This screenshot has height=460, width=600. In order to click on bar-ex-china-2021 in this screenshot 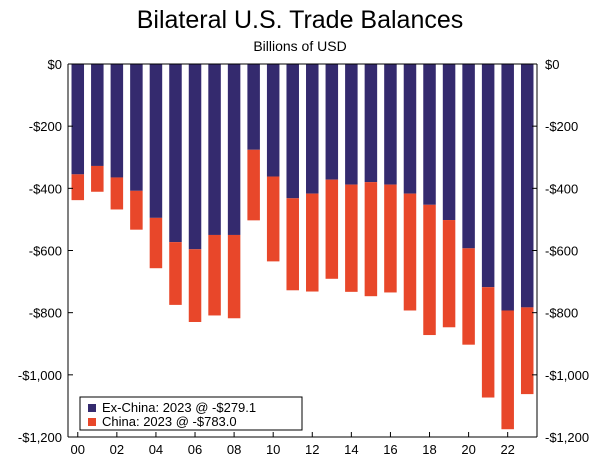, I will do `click(488, 176)`.